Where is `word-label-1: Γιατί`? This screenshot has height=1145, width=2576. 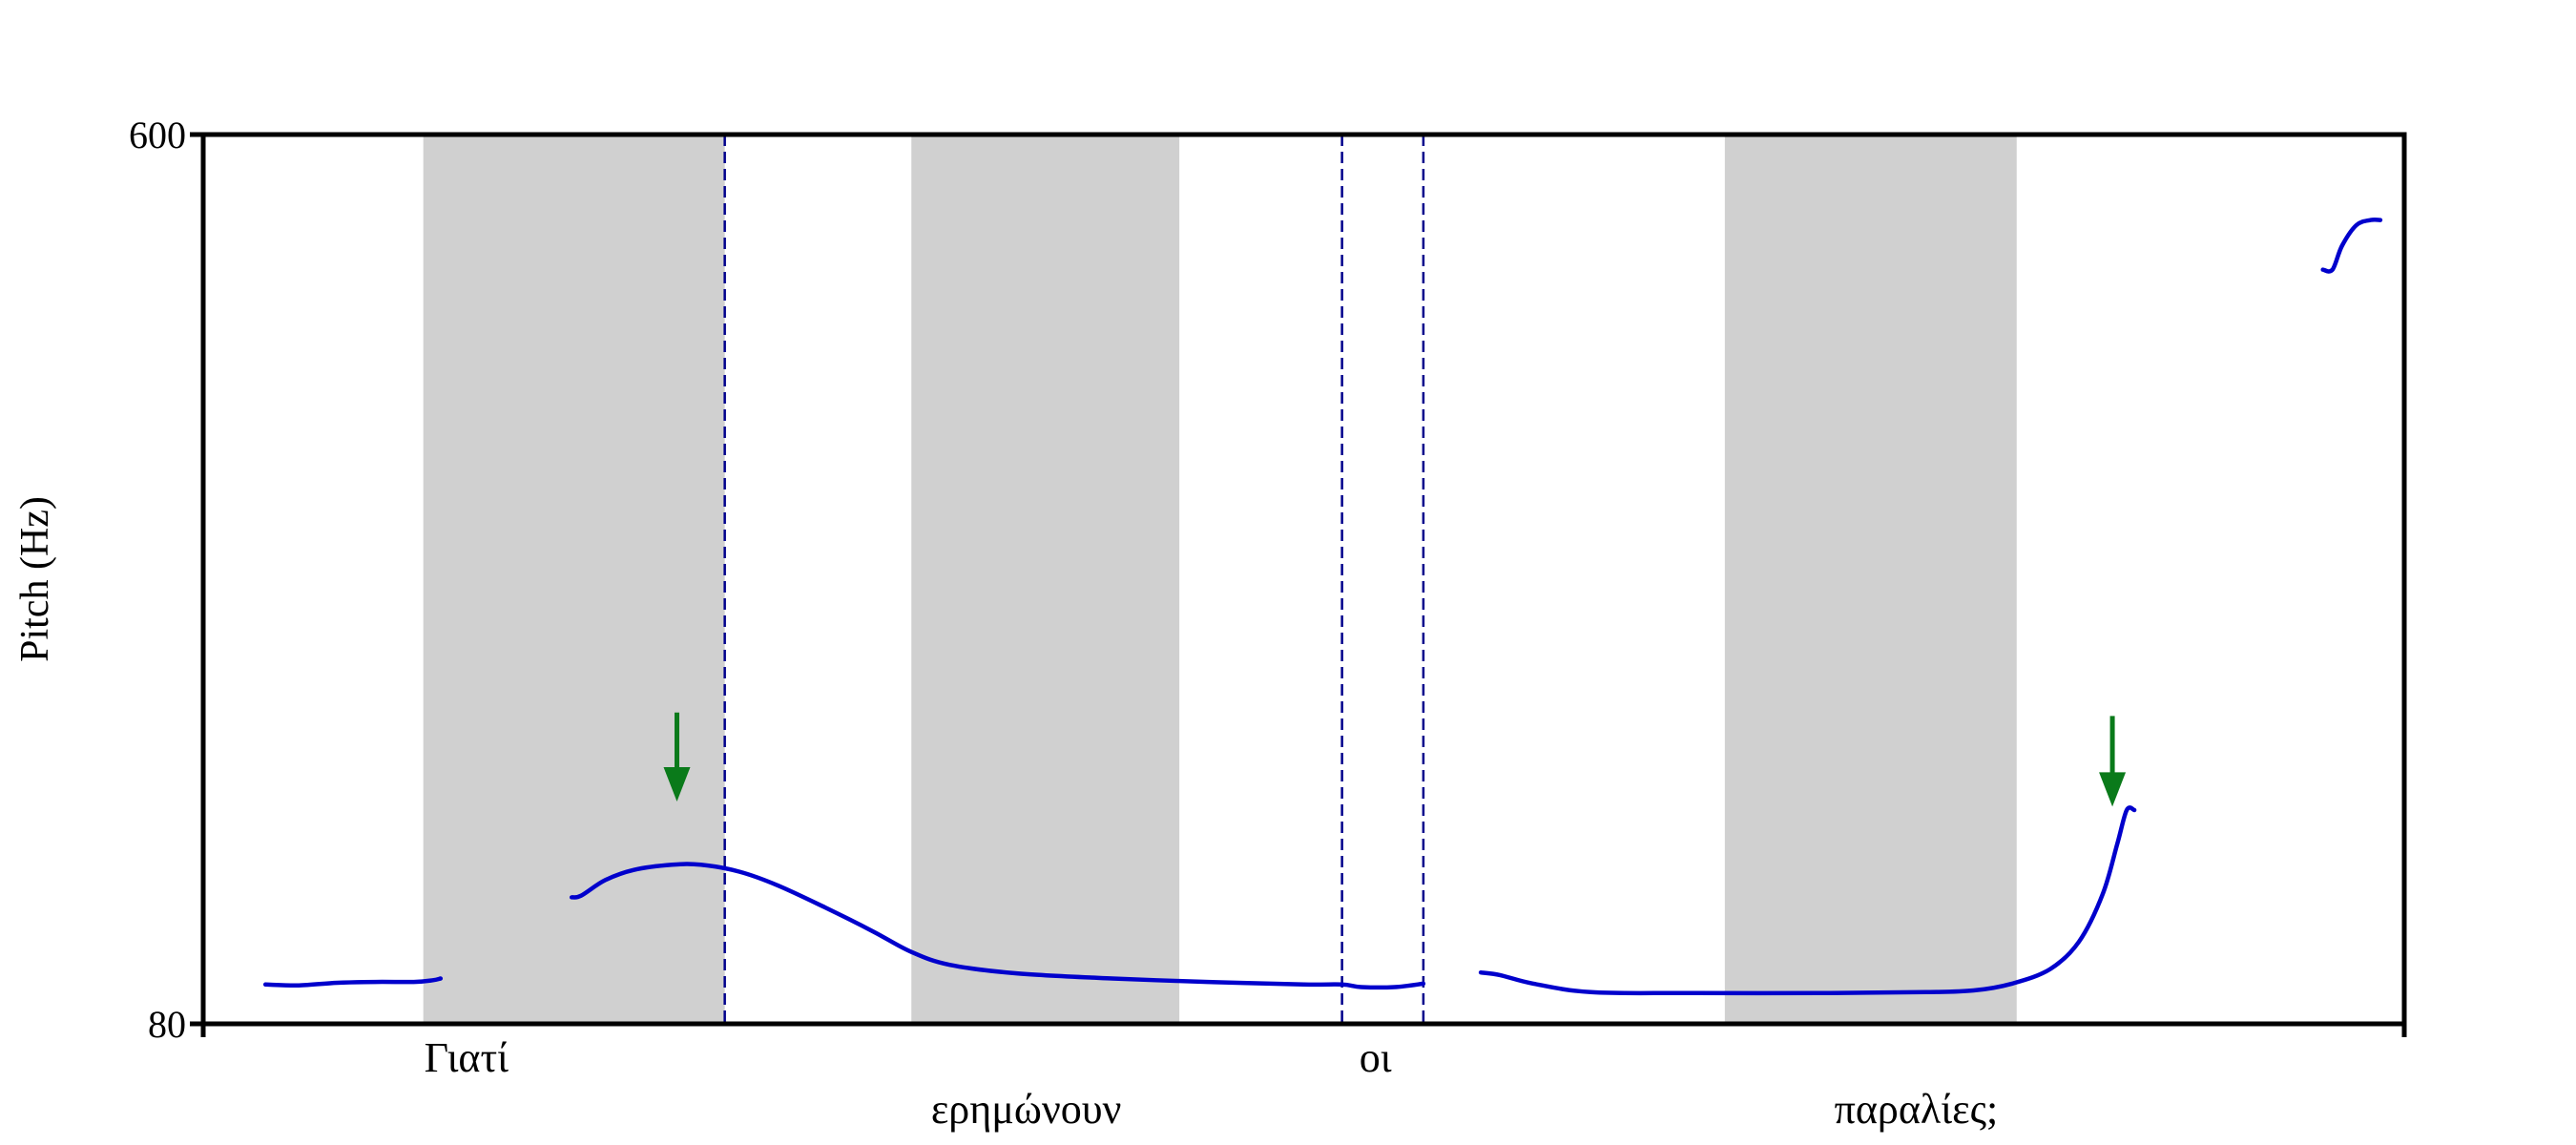 word-label-1: Γιατί is located at coordinates (467, 1057).